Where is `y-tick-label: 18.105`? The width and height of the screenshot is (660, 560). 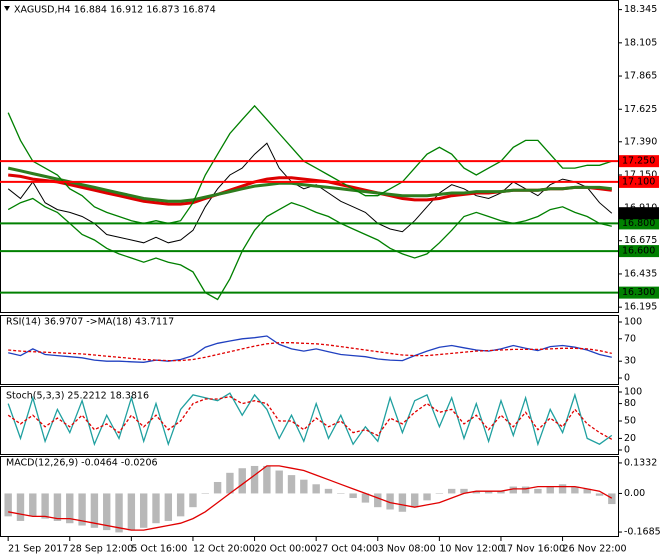
y-tick-label: 18.105 is located at coordinates (640, 42).